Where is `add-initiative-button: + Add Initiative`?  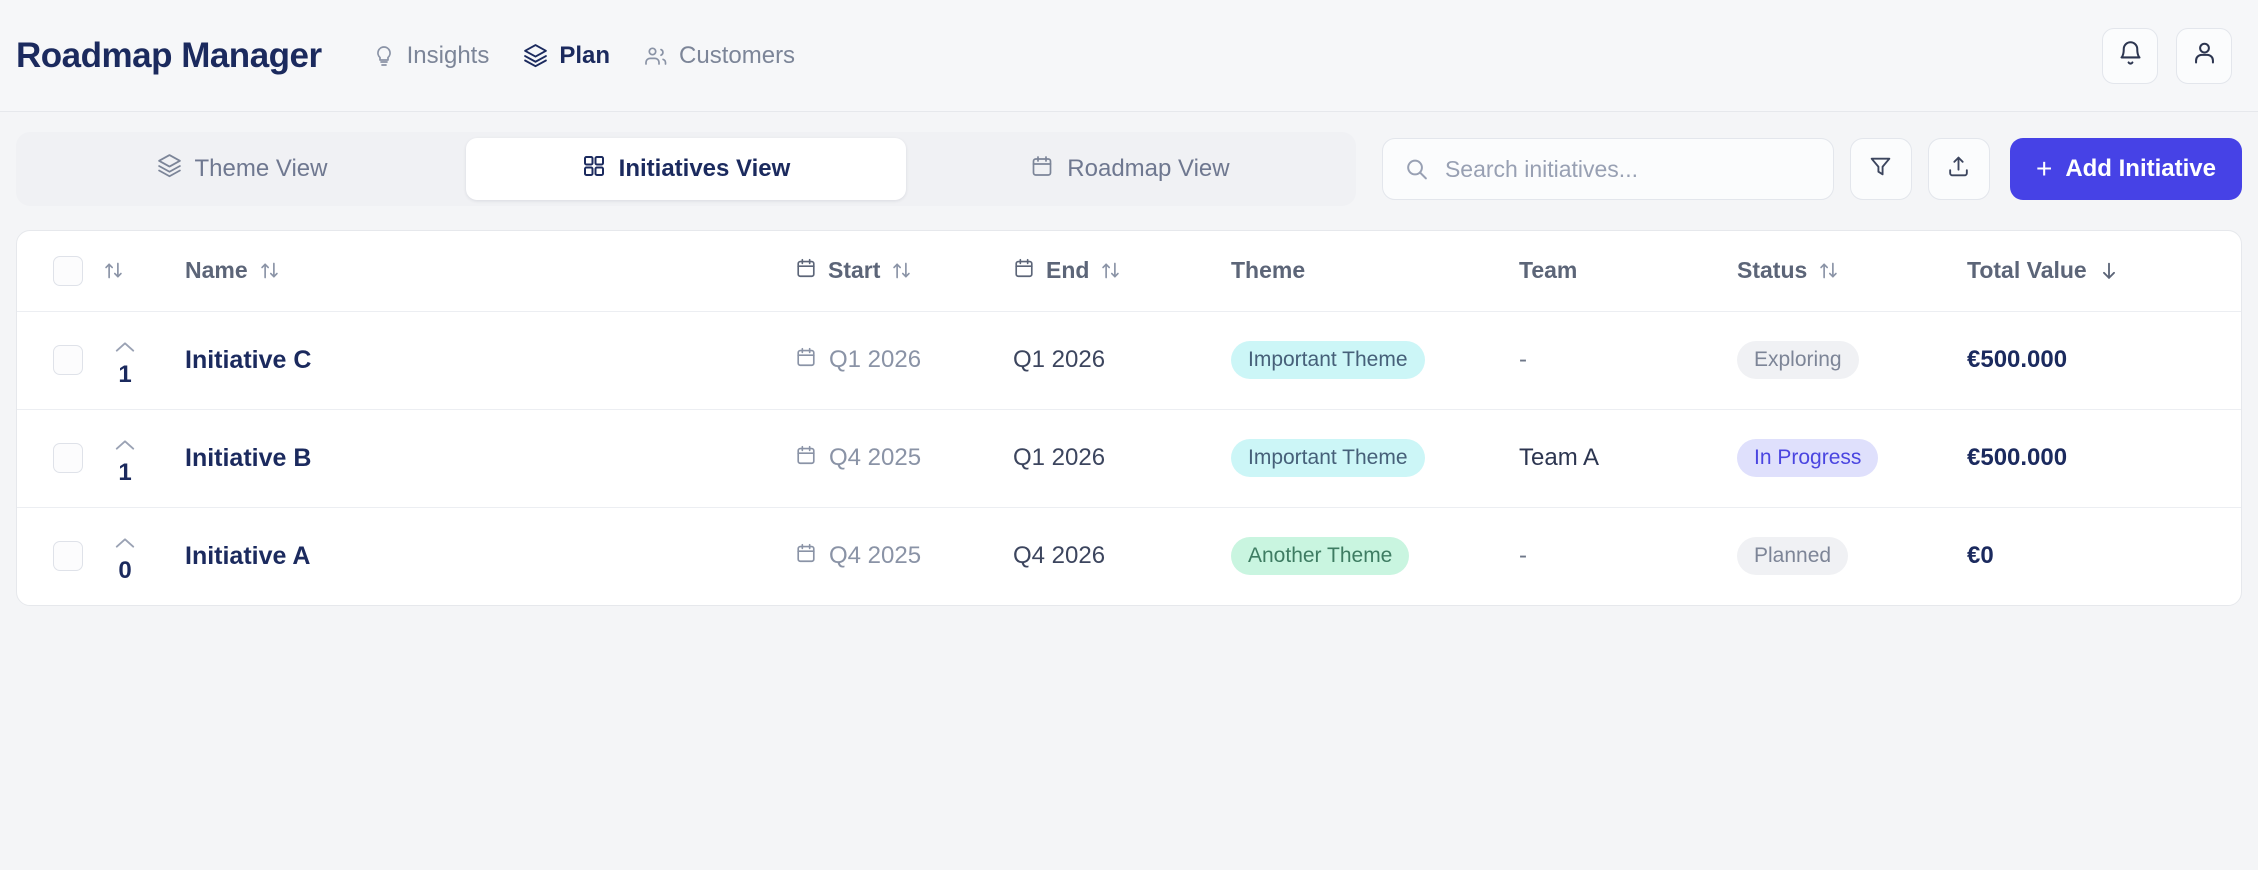
add-initiative-button: + Add Initiative is located at coordinates (2125, 169).